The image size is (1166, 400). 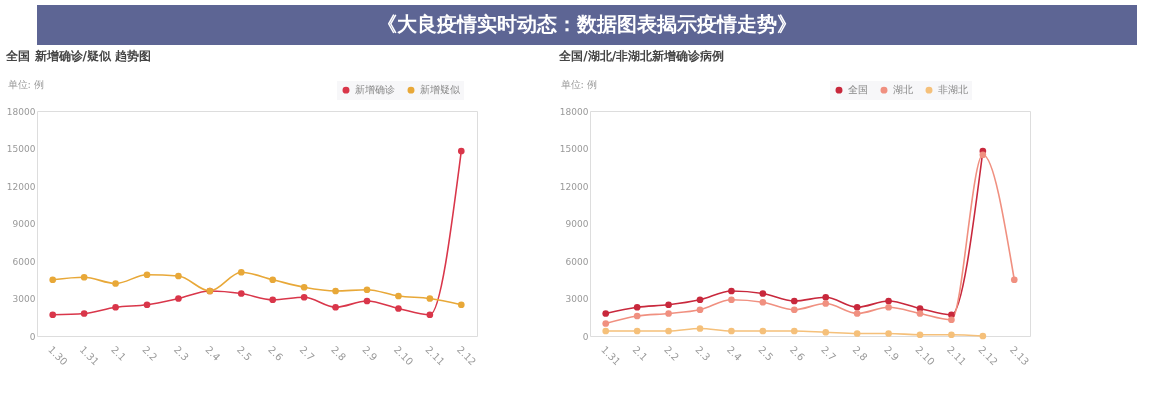 What do you see at coordinates (587, 24) in the screenshot?
I see `text: 《大良疫情实时动态：数据图表揭示疫情走势》` at bounding box center [587, 24].